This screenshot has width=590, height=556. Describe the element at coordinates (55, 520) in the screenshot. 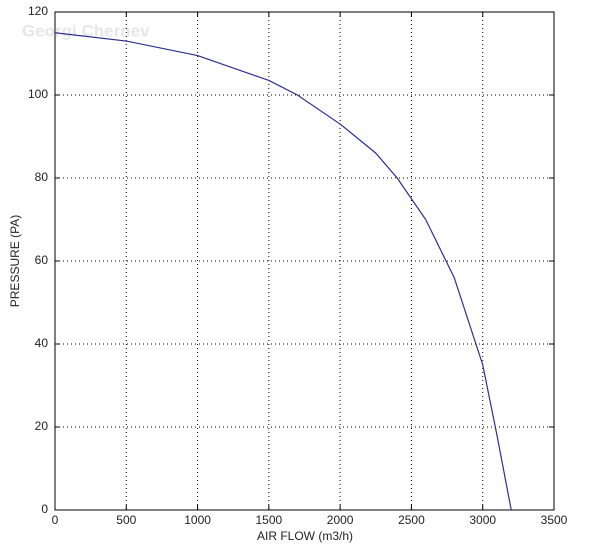

I see `x-tick-label: 0` at that location.